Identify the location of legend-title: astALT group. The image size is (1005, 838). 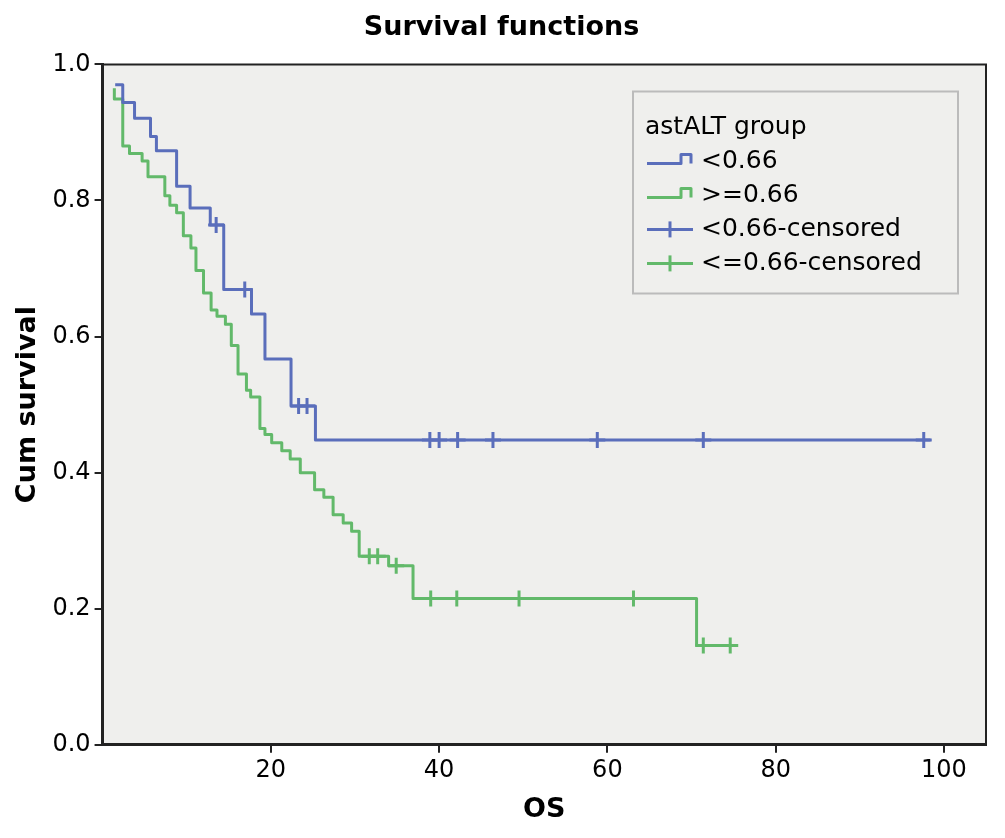
(726, 125).